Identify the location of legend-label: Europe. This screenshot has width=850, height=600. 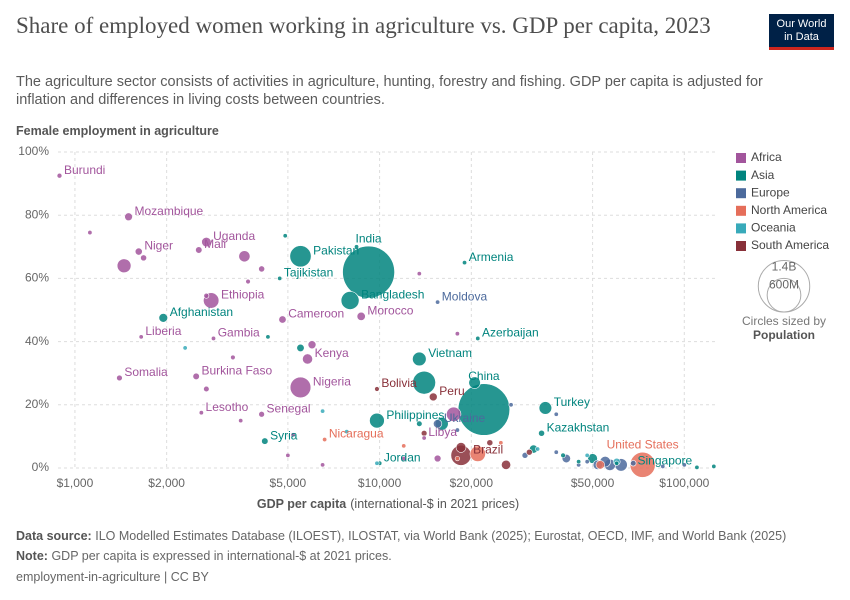
(770, 192).